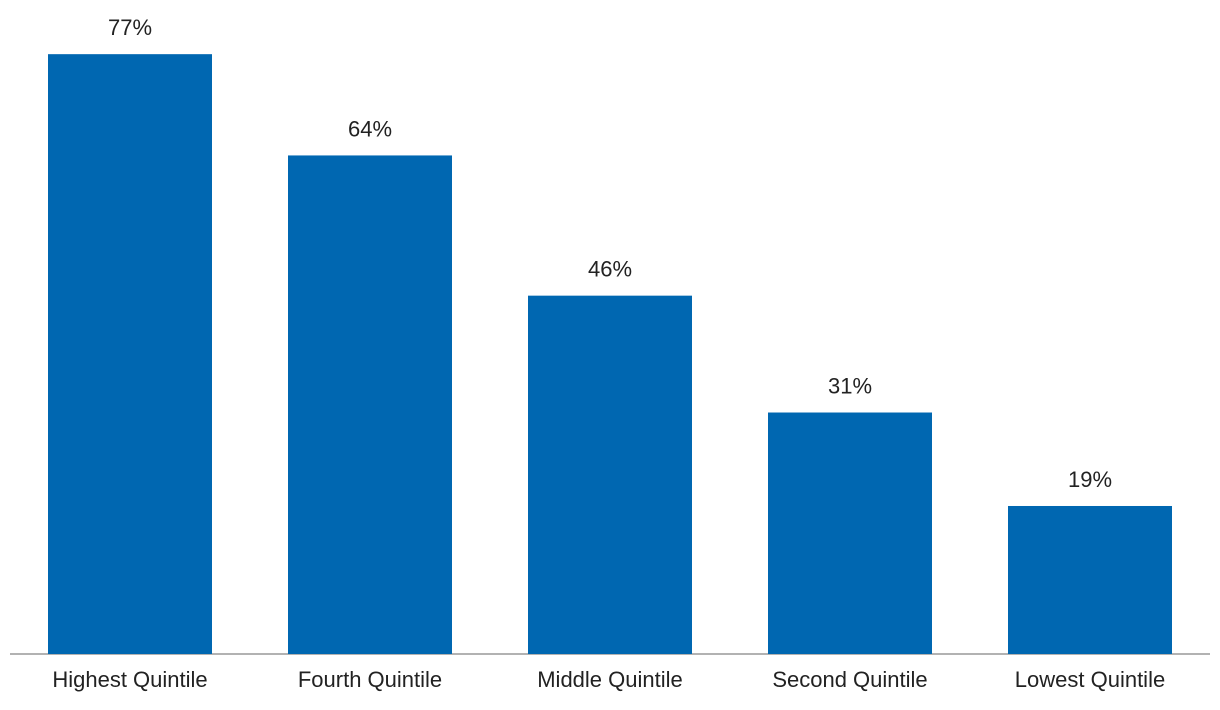  I want to click on value-label: 77%, so click(130, 27).